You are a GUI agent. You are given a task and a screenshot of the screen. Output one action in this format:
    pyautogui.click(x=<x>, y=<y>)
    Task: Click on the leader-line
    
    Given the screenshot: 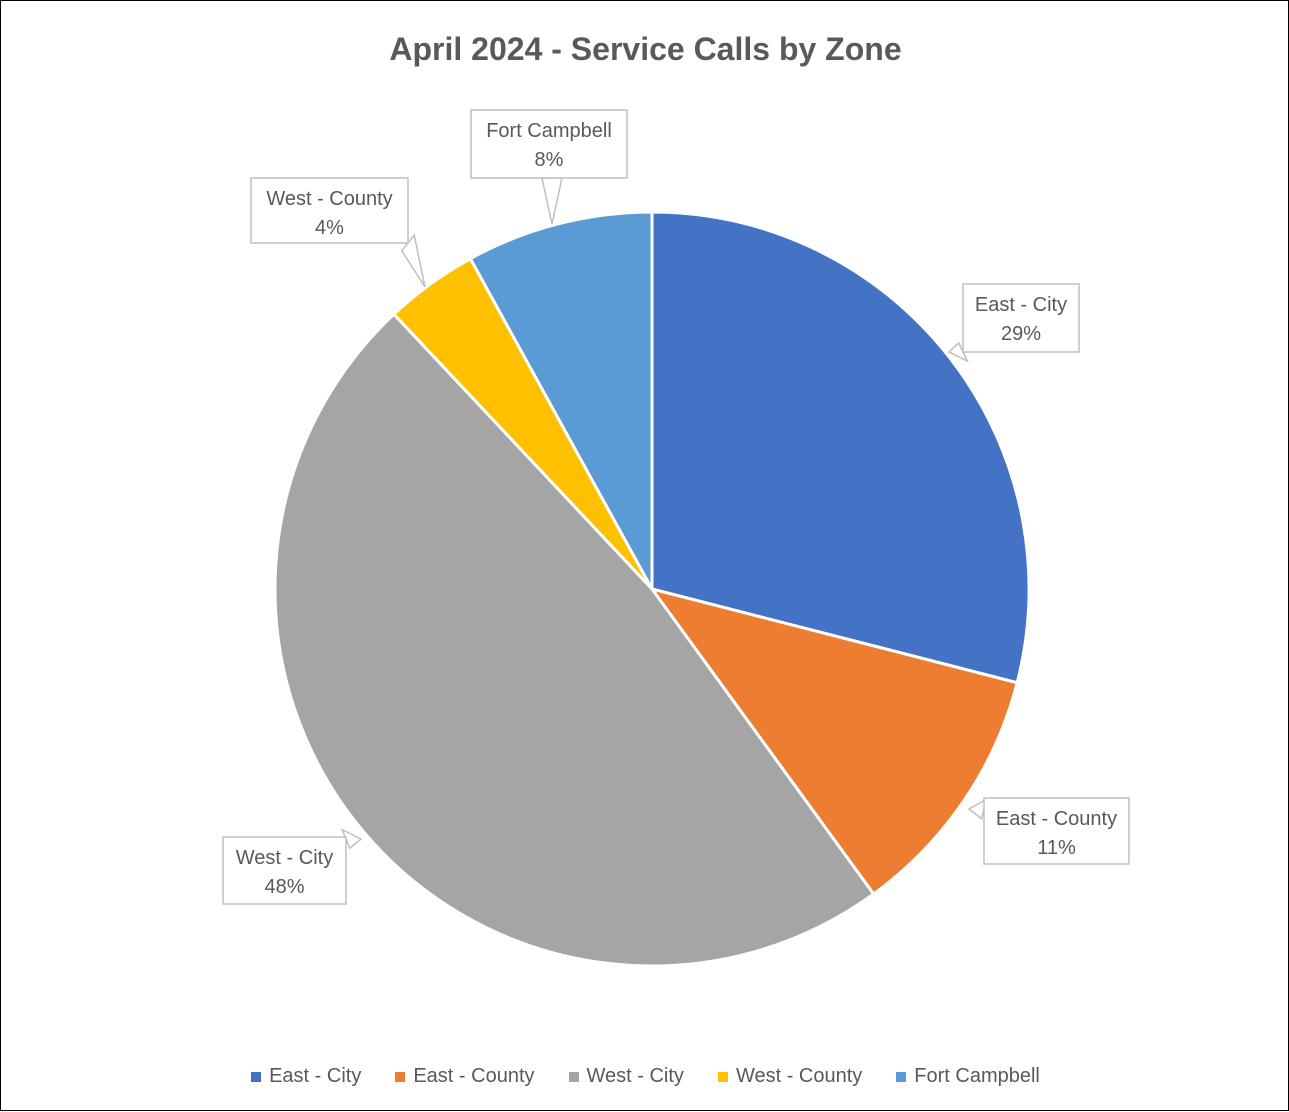 What is the action you would take?
    pyautogui.click(x=552, y=200)
    